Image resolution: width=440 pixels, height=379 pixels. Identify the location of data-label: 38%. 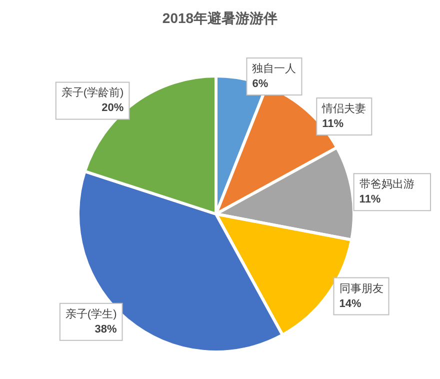
(105, 329).